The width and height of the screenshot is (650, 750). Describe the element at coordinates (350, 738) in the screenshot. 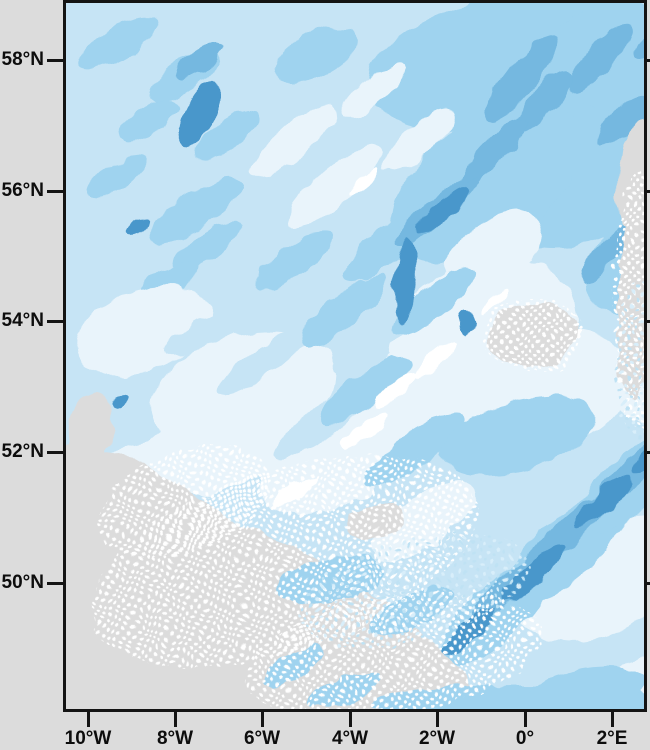

I see `lon-label: 4°W` at that location.